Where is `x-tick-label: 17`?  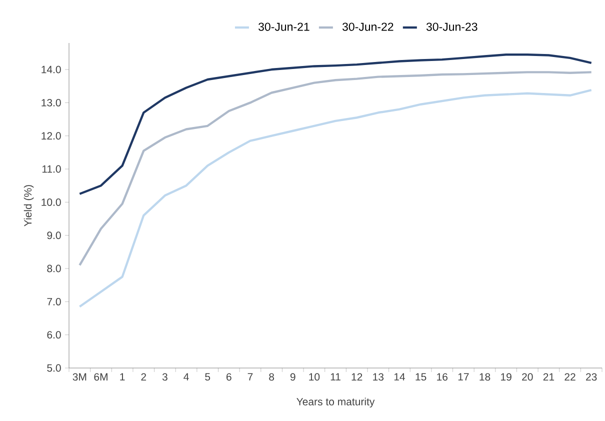 x-tick-label: 17 is located at coordinates (463, 376).